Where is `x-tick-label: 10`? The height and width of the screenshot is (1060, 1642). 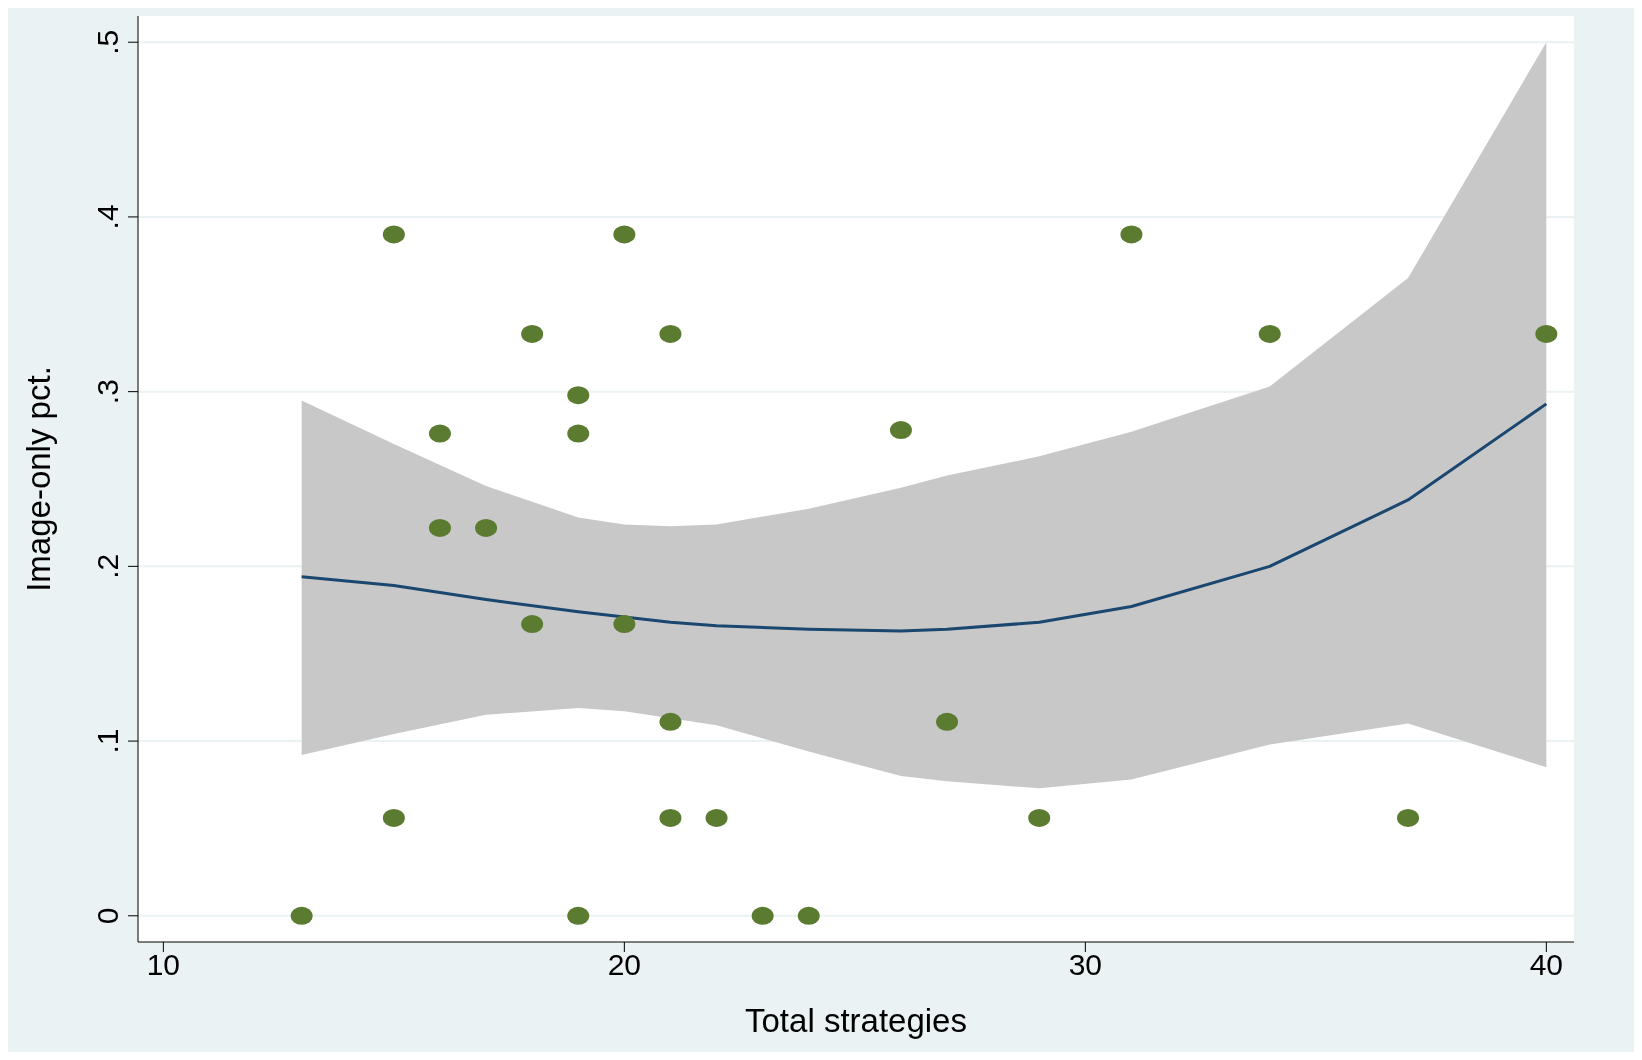 x-tick-label: 10 is located at coordinates (163, 965).